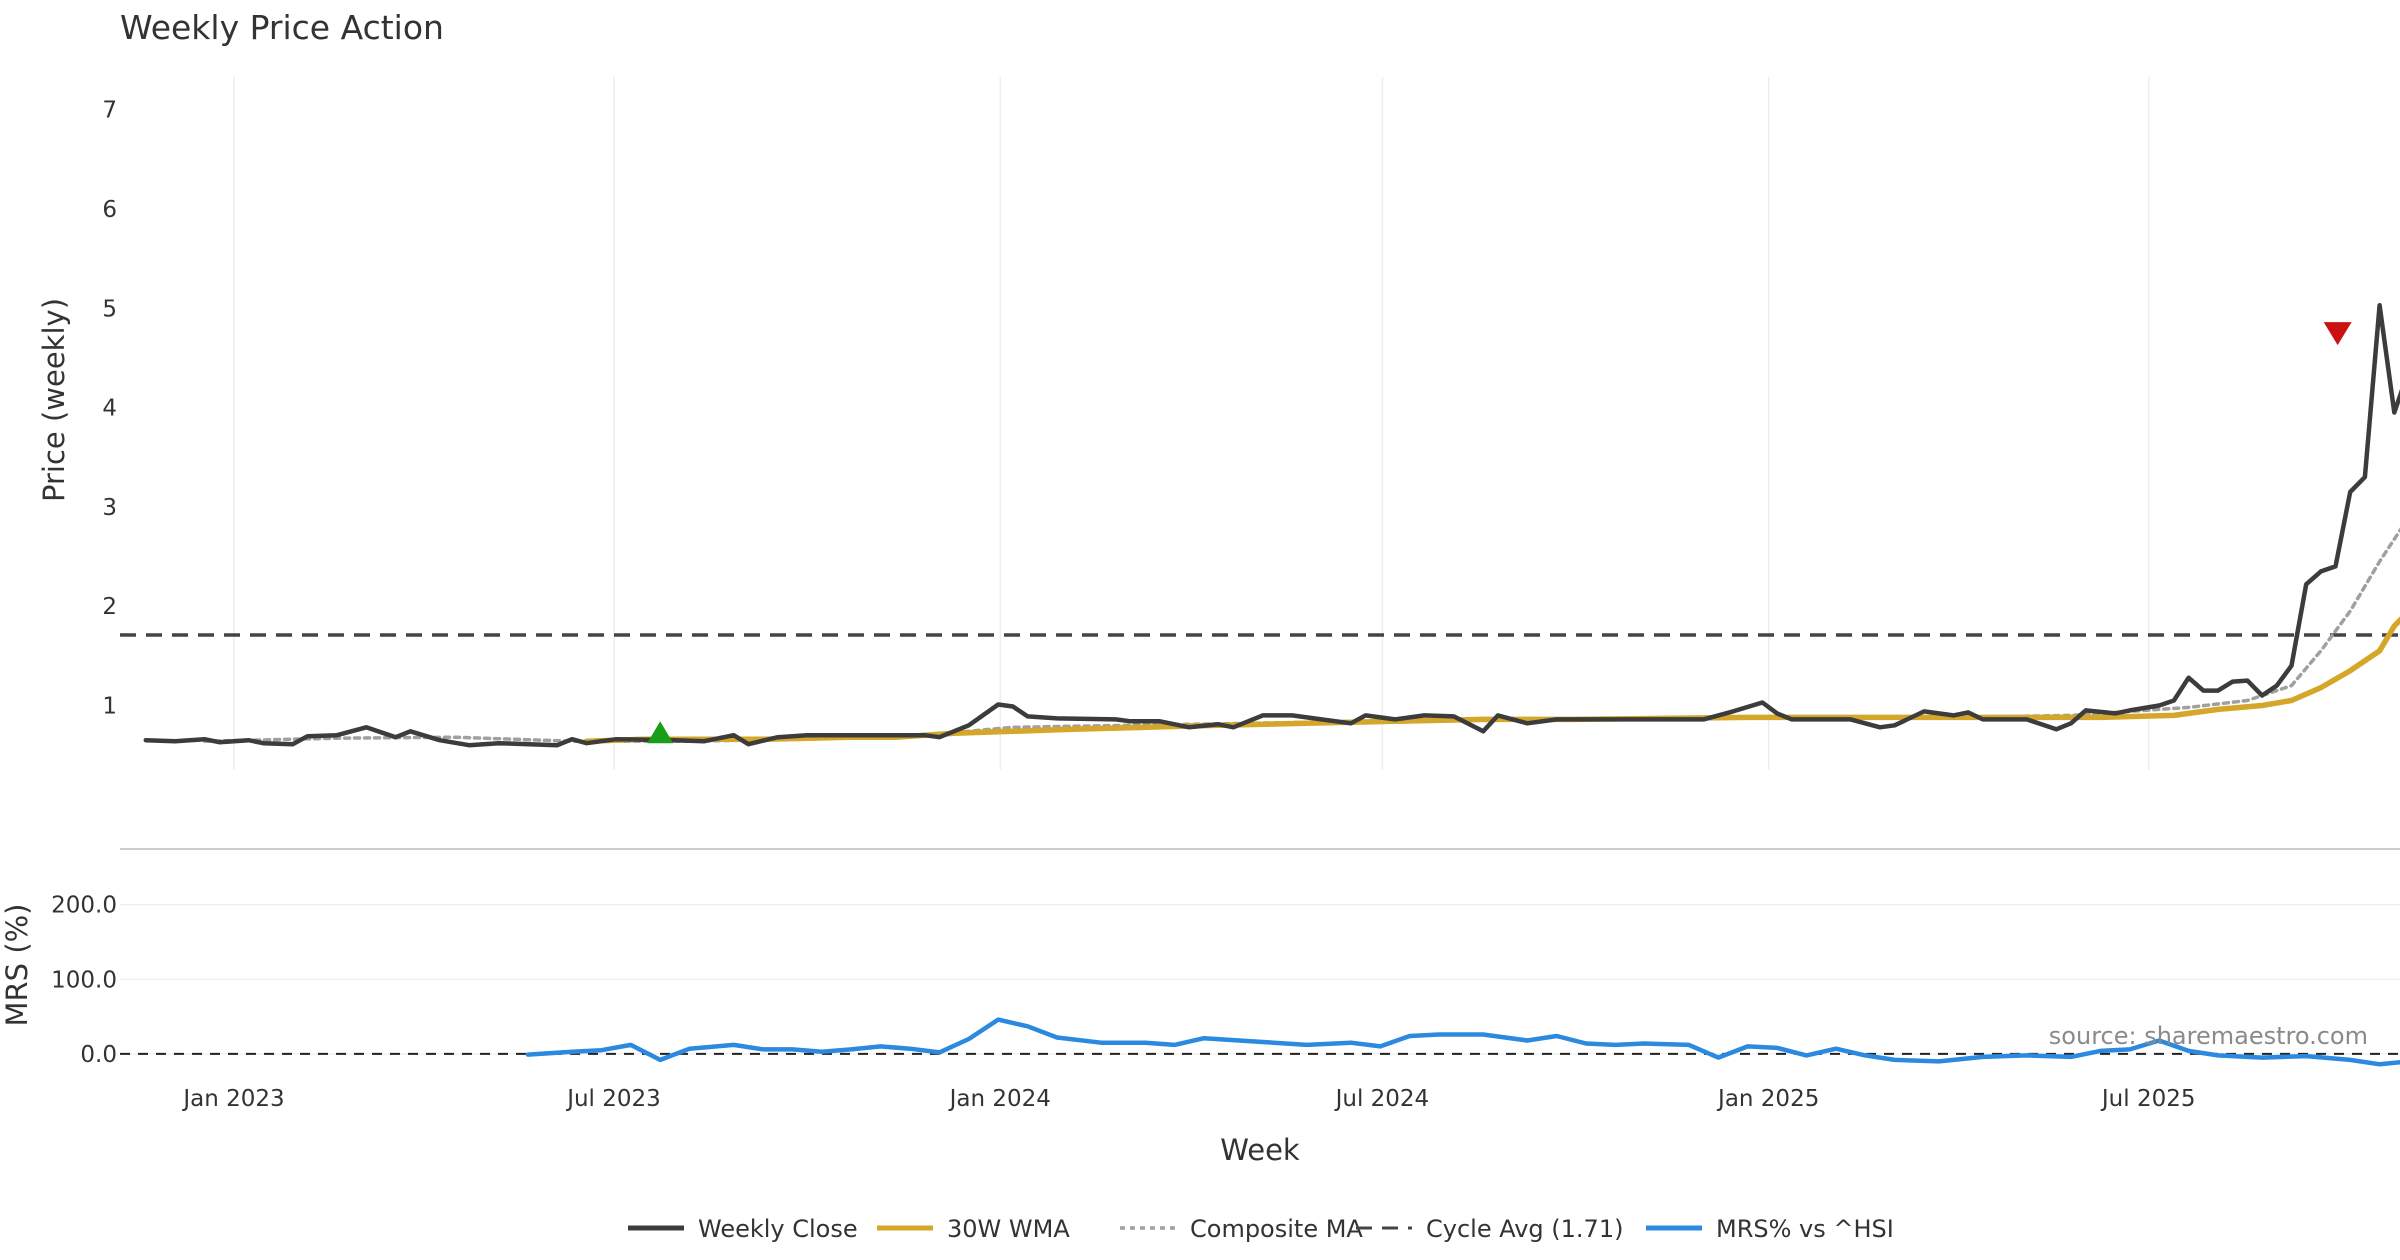  I want to click on price-y-tick-labels: 1 2 3 4 5 6 7, so click(109, 409).